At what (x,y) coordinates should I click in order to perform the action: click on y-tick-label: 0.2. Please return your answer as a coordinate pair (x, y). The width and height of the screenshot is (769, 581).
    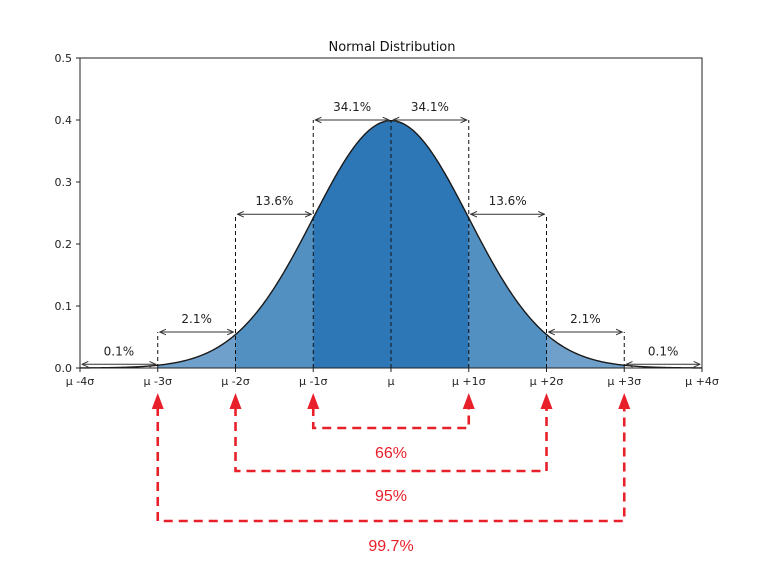
    Looking at the image, I should click on (64, 244).